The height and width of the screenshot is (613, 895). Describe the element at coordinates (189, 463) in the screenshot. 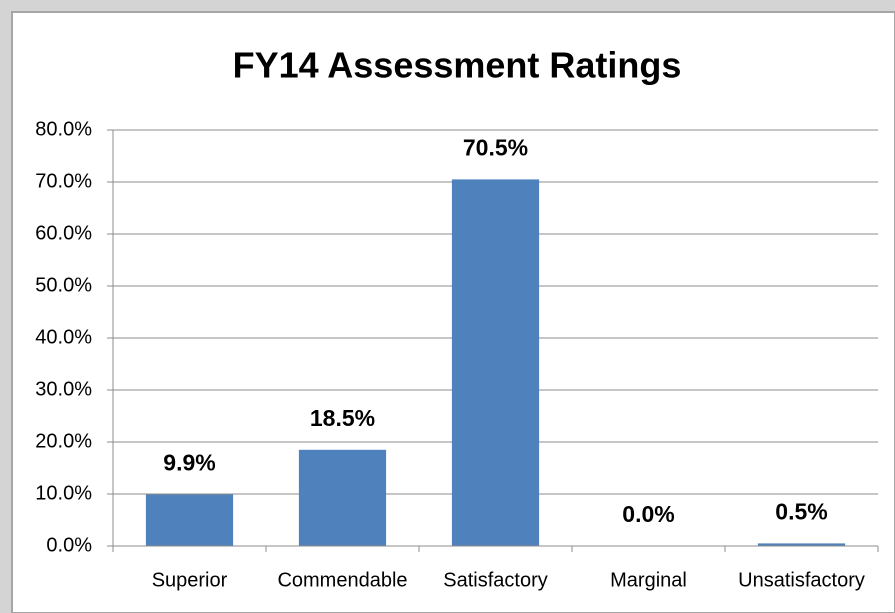

I see `value-label: 9.9%` at that location.